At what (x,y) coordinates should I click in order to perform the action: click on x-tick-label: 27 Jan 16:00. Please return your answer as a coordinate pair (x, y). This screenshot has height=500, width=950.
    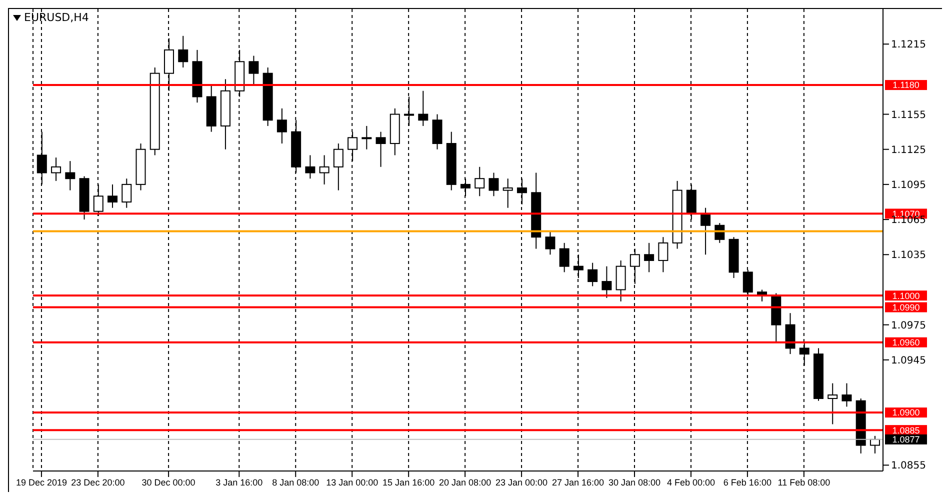
    Looking at the image, I should click on (578, 482).